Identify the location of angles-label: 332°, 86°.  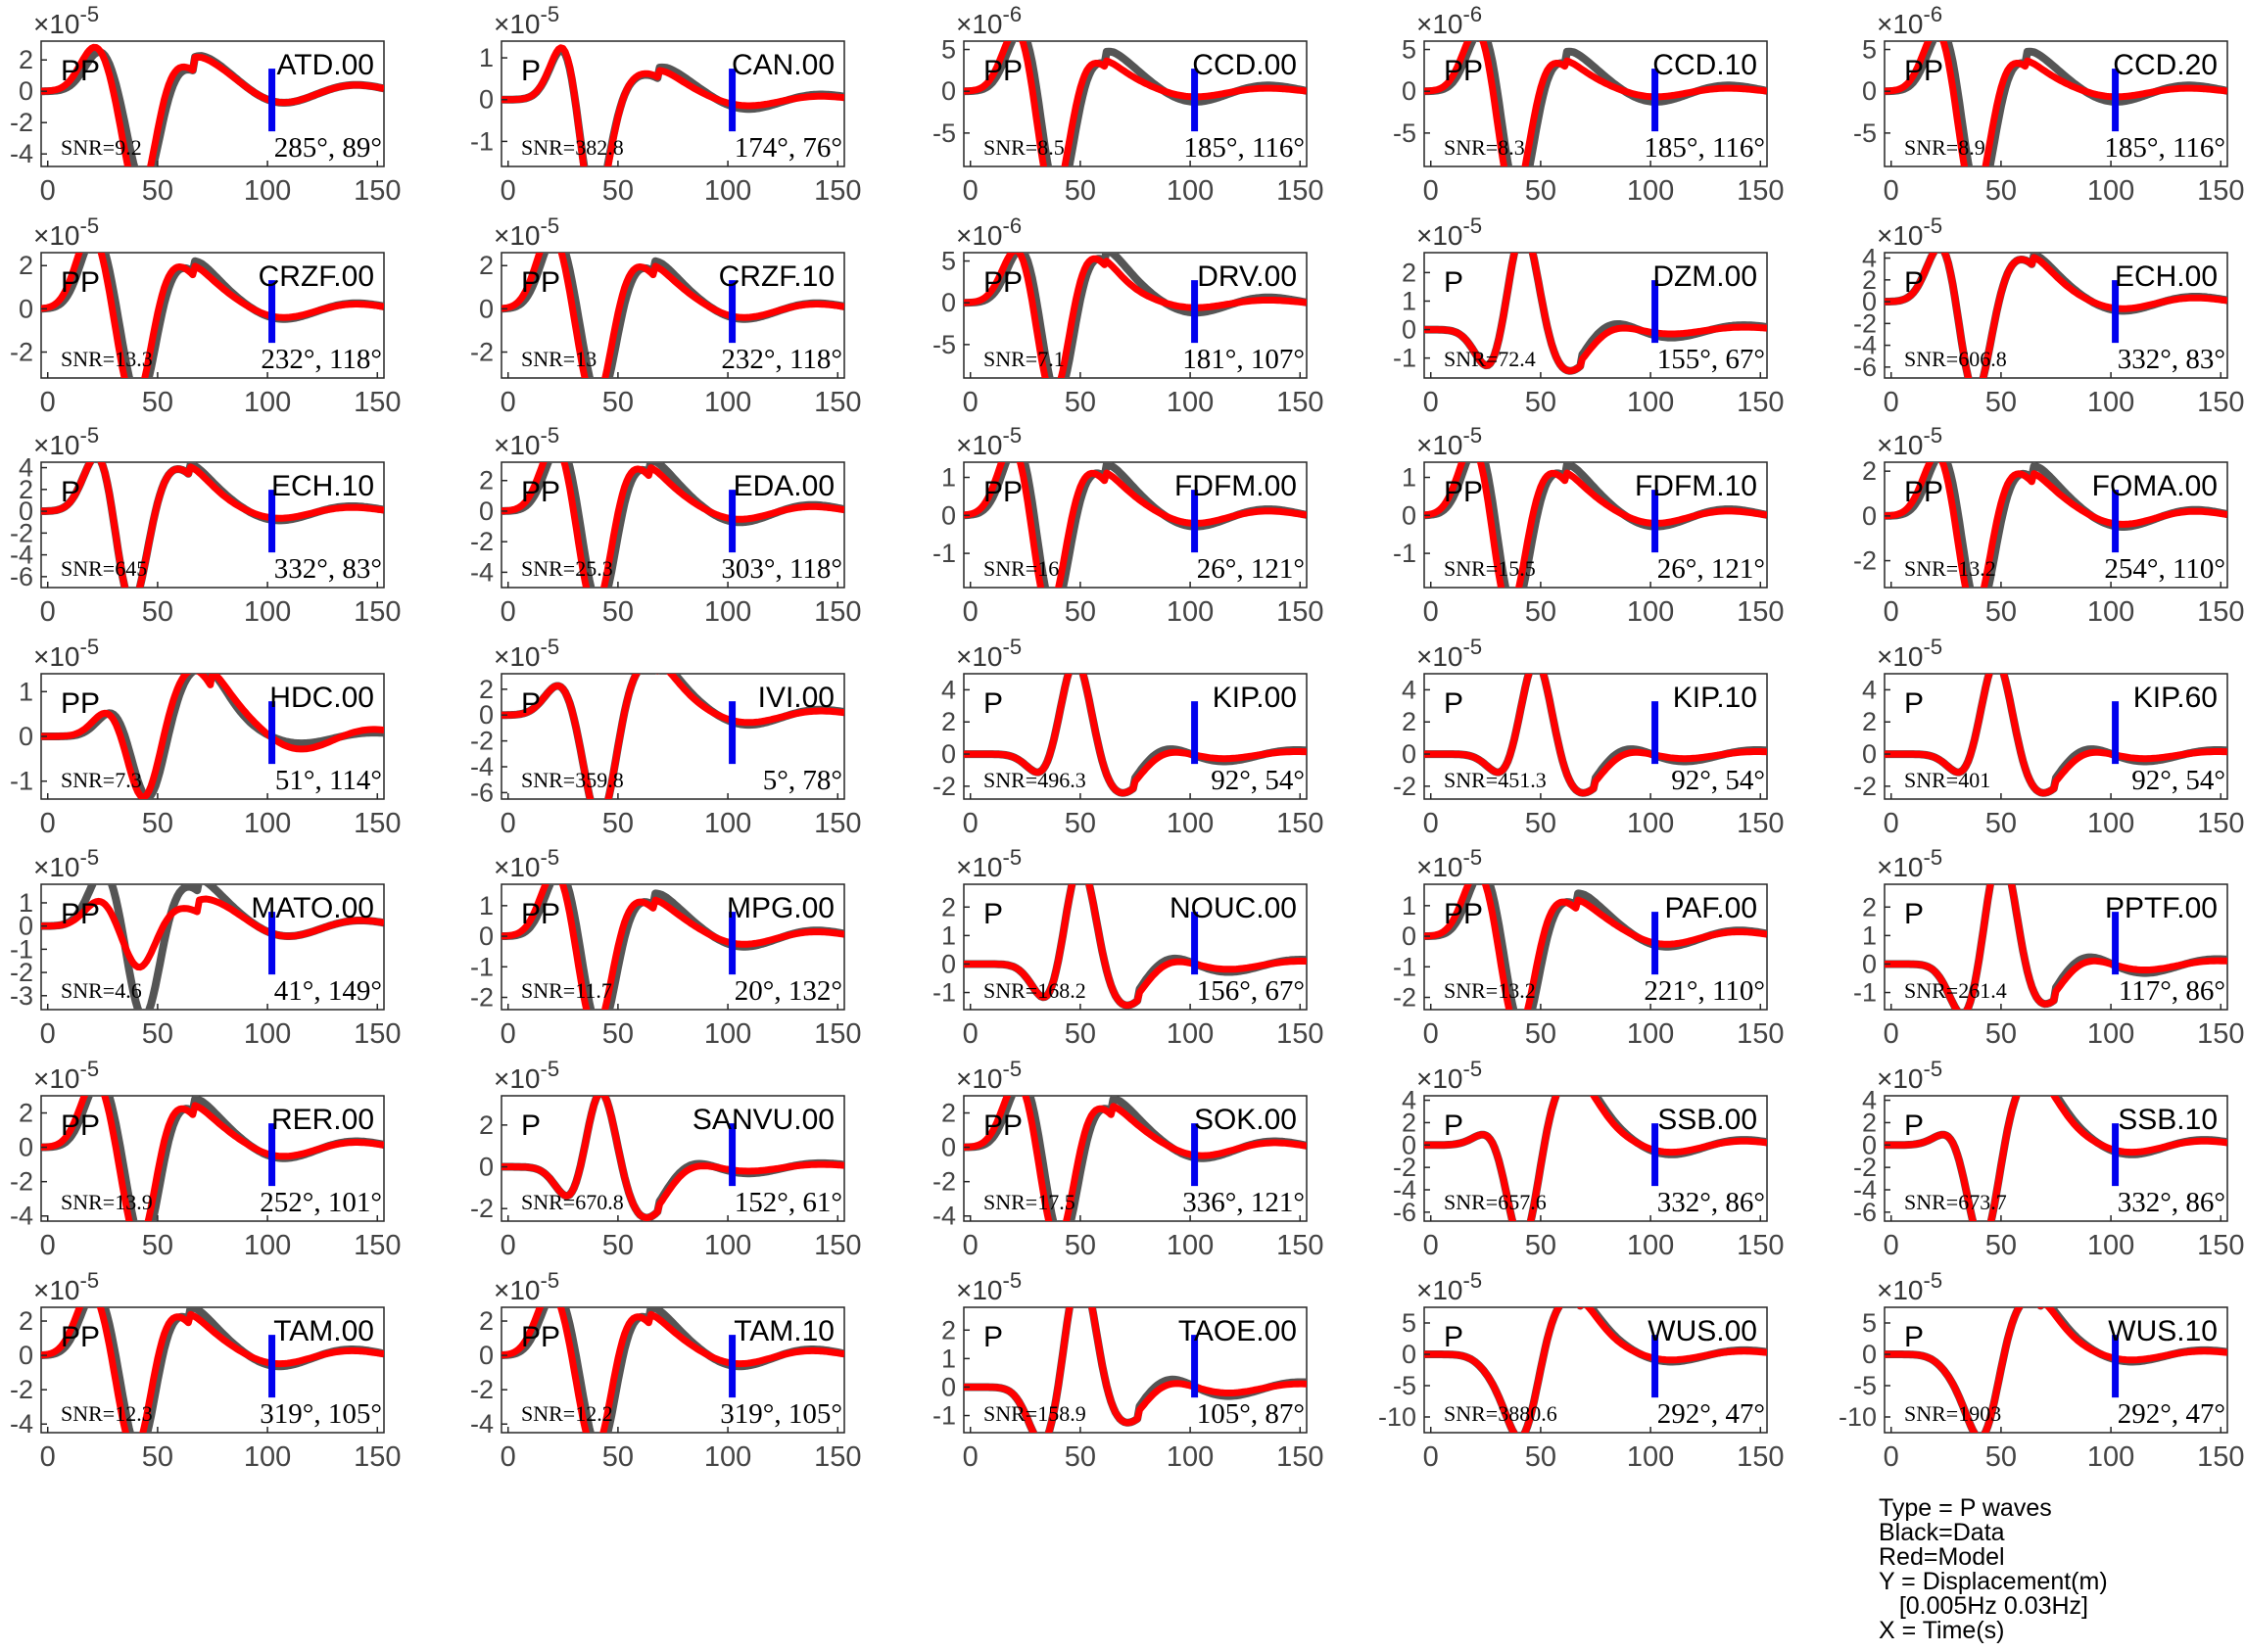
(1711, 1202).